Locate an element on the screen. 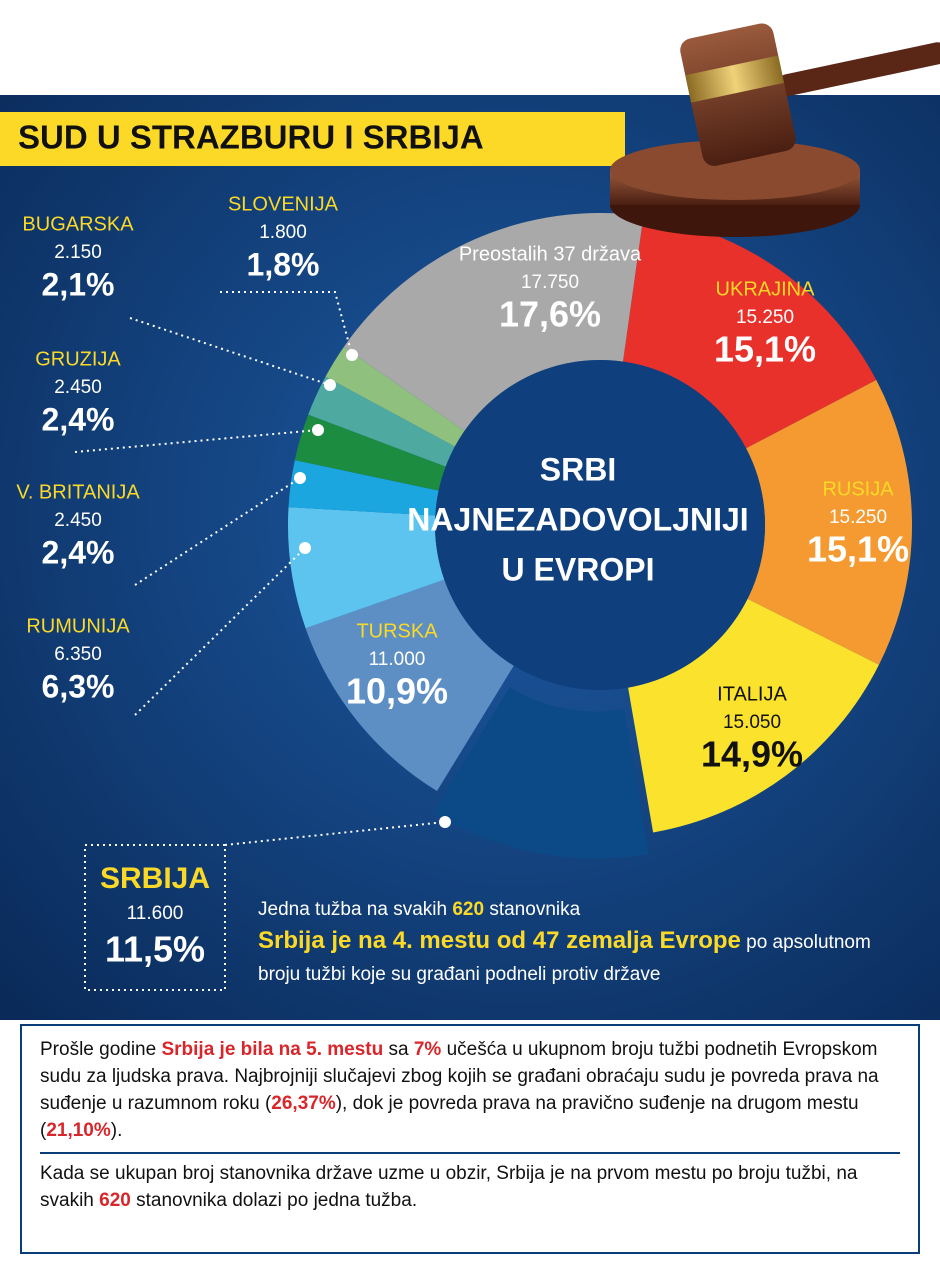 This screenshot has height=1269, width=940. text-run: sa is located at coordinates (398, 1049).